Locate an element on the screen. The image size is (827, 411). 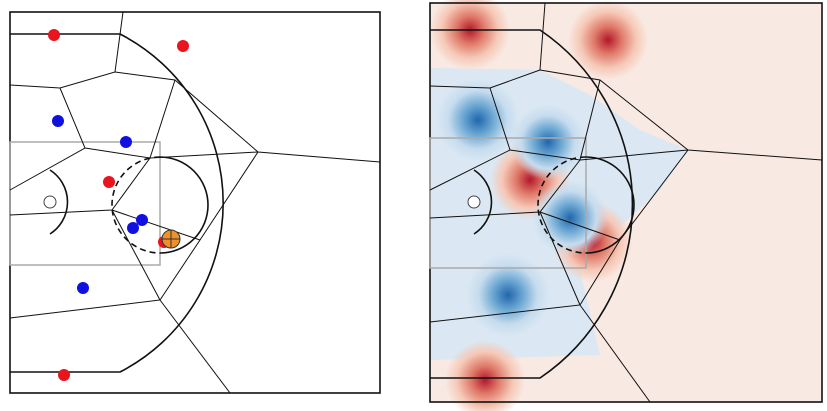
players is located at coordinates (118, 205).